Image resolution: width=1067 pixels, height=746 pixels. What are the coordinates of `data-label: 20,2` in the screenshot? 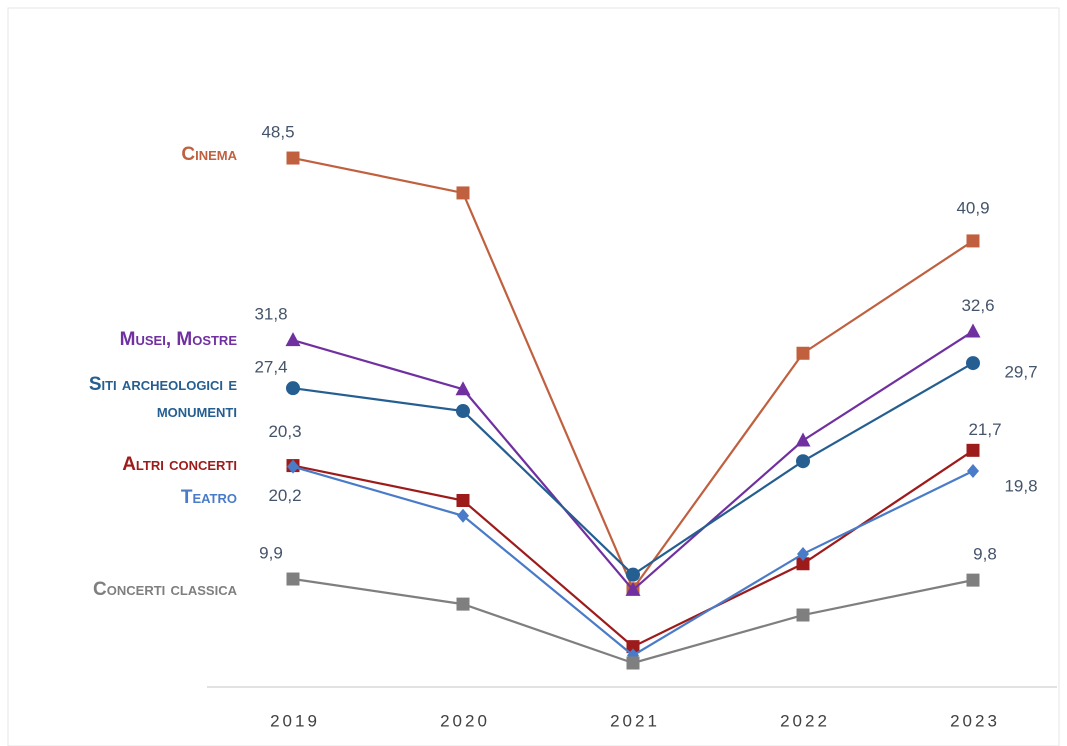 It's located at (284, 495).